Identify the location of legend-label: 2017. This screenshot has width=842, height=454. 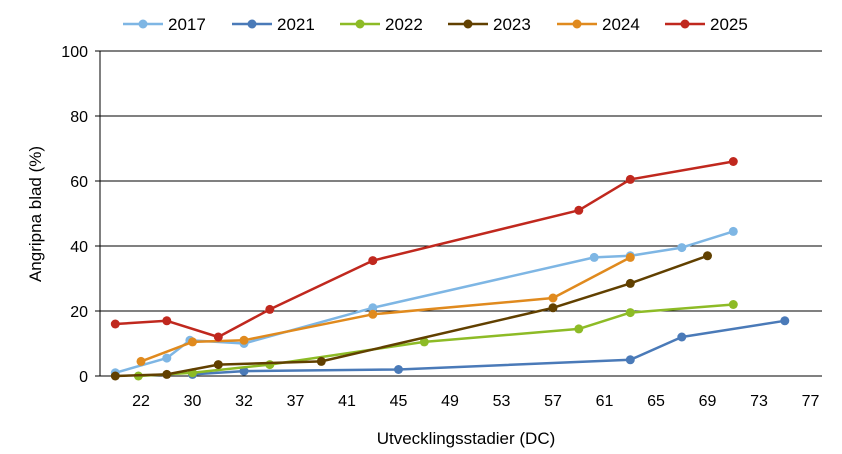
(187, 24).